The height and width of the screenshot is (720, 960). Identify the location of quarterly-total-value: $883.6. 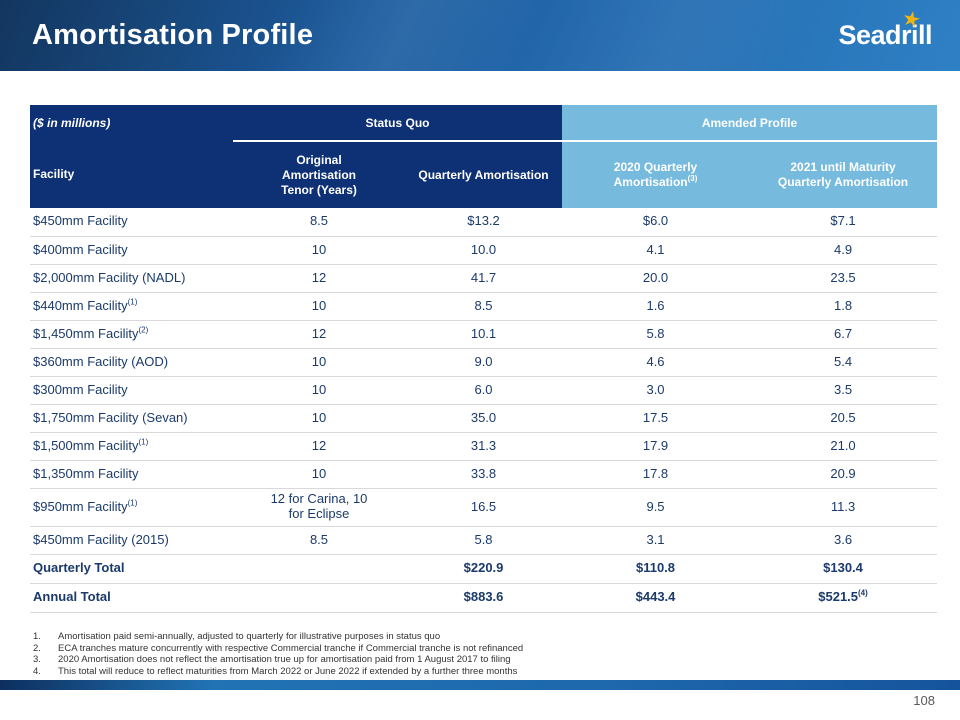
(484, 598).